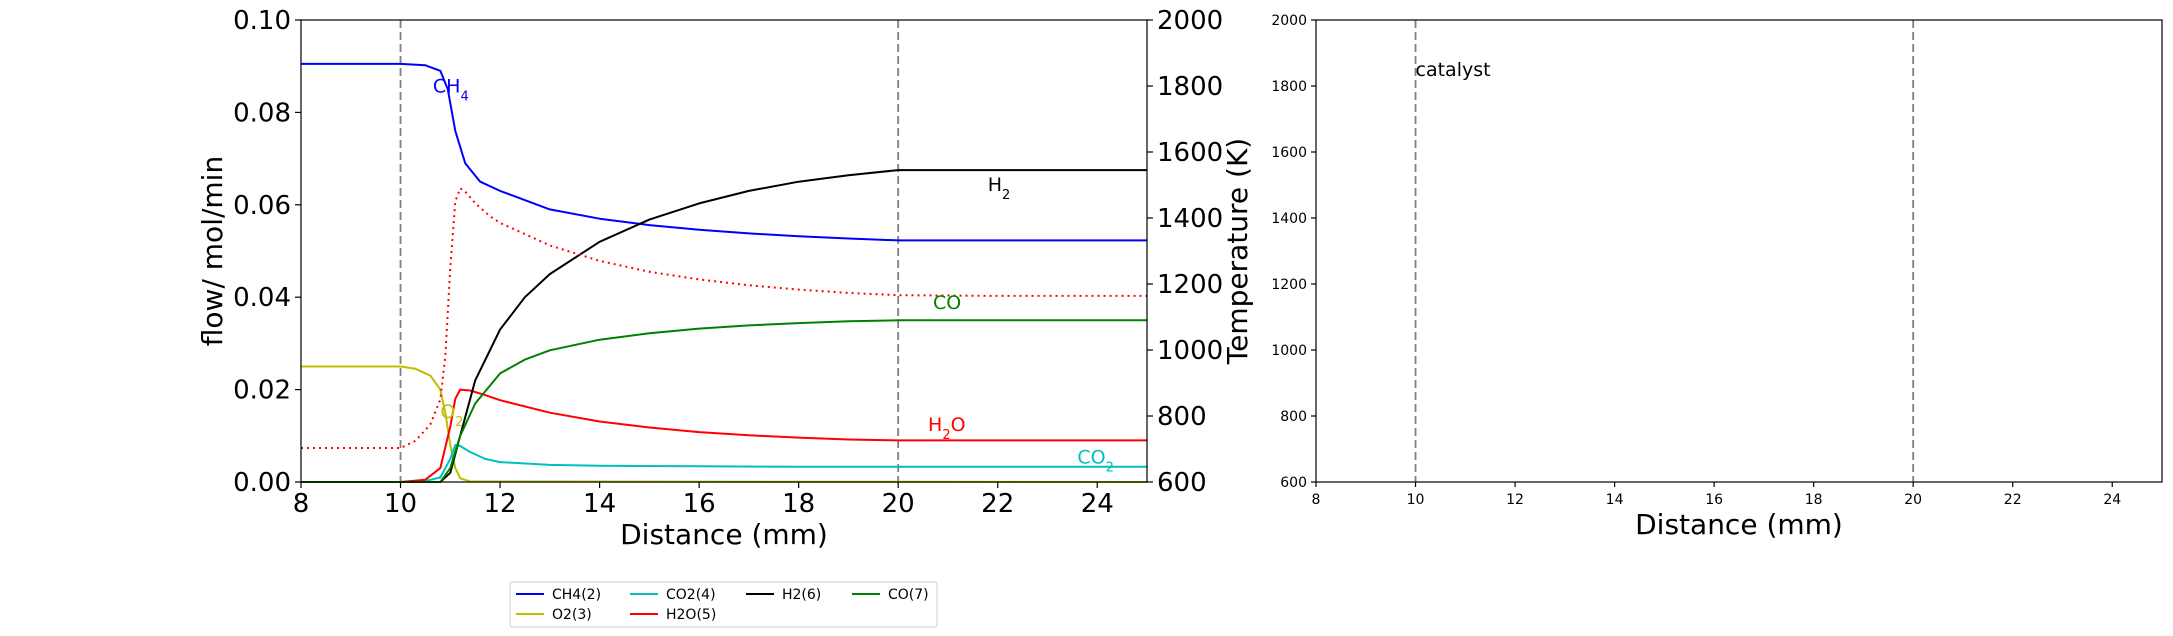  Describe the element at coordinates (2013, 500) in the screenshot. I see `right-x-tick-label: 22` at that location.